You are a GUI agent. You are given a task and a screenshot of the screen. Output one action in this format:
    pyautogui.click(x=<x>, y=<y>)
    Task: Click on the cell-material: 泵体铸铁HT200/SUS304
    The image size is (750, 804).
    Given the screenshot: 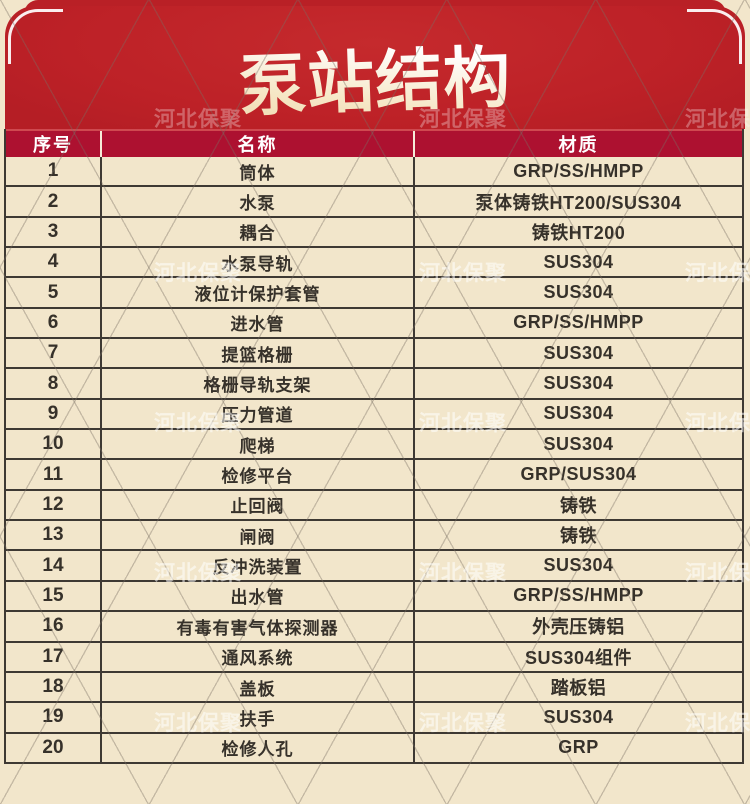 What is the action you would take?
    pyautogui.click(x=578, y=202)
    